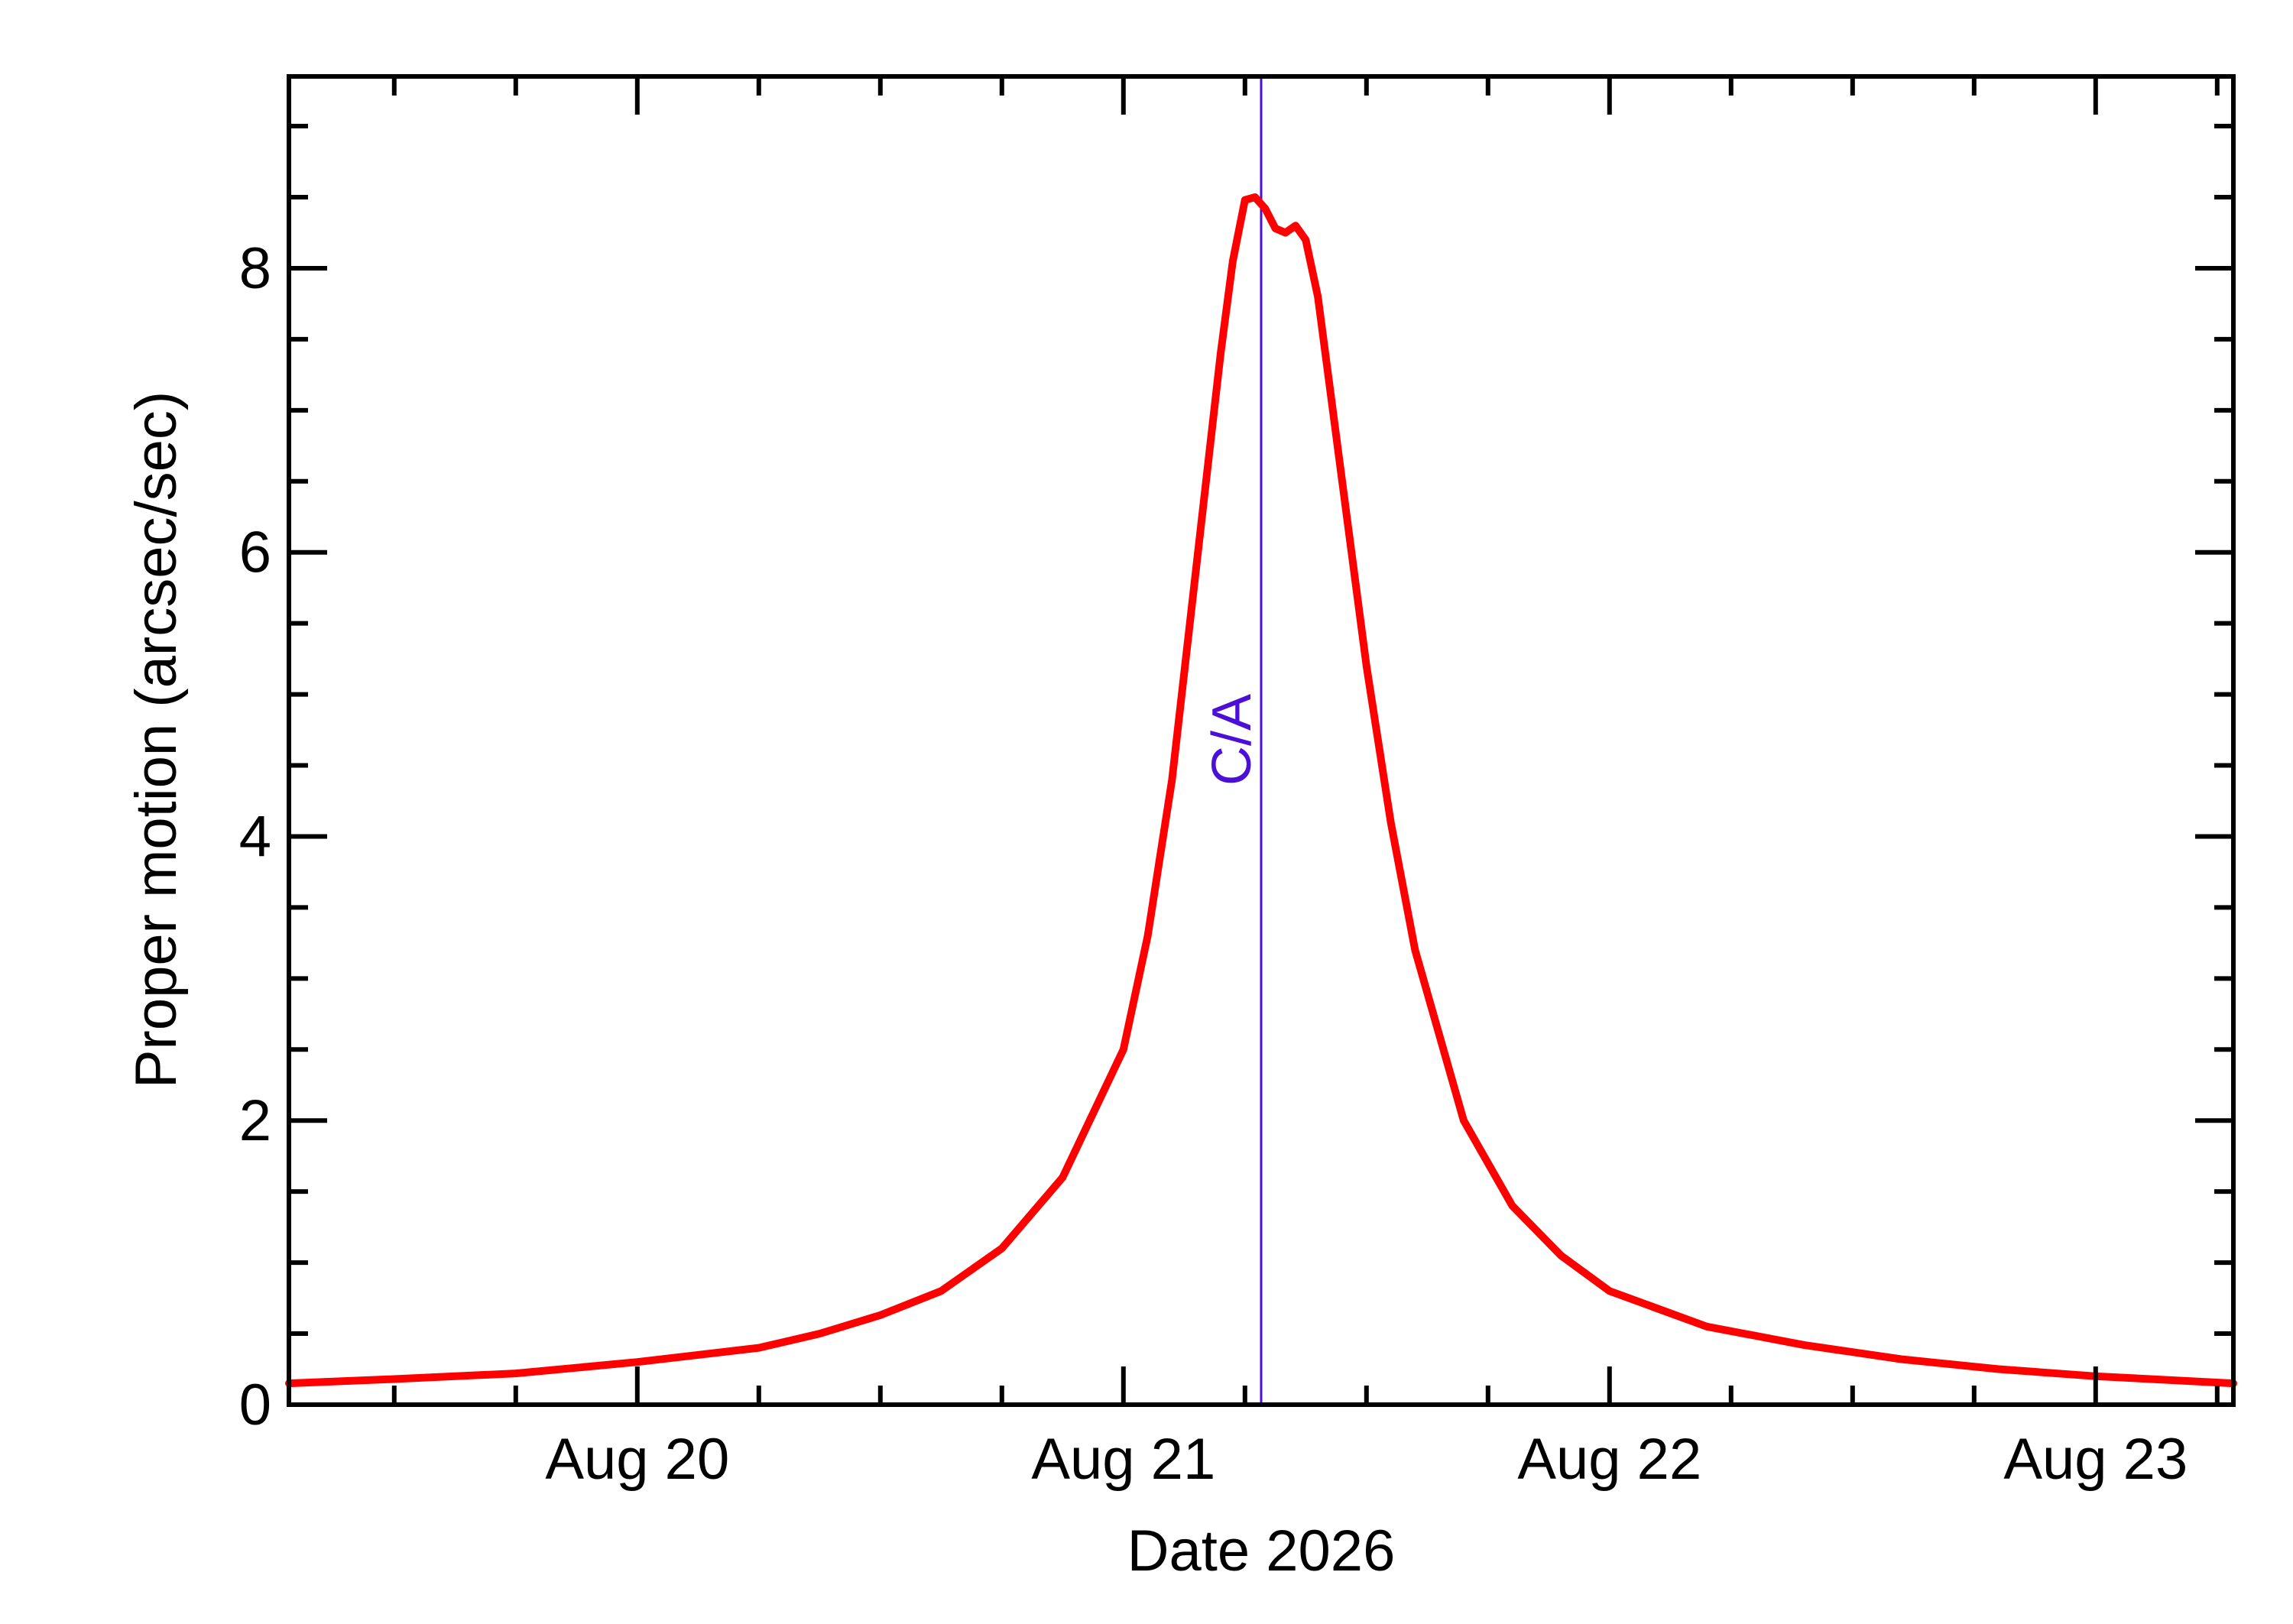  What do you see at coordinates (1609, 1459) in the screenshot?
I see `x-tick-label: Aug 22` at bounding box center [1609, 1459].